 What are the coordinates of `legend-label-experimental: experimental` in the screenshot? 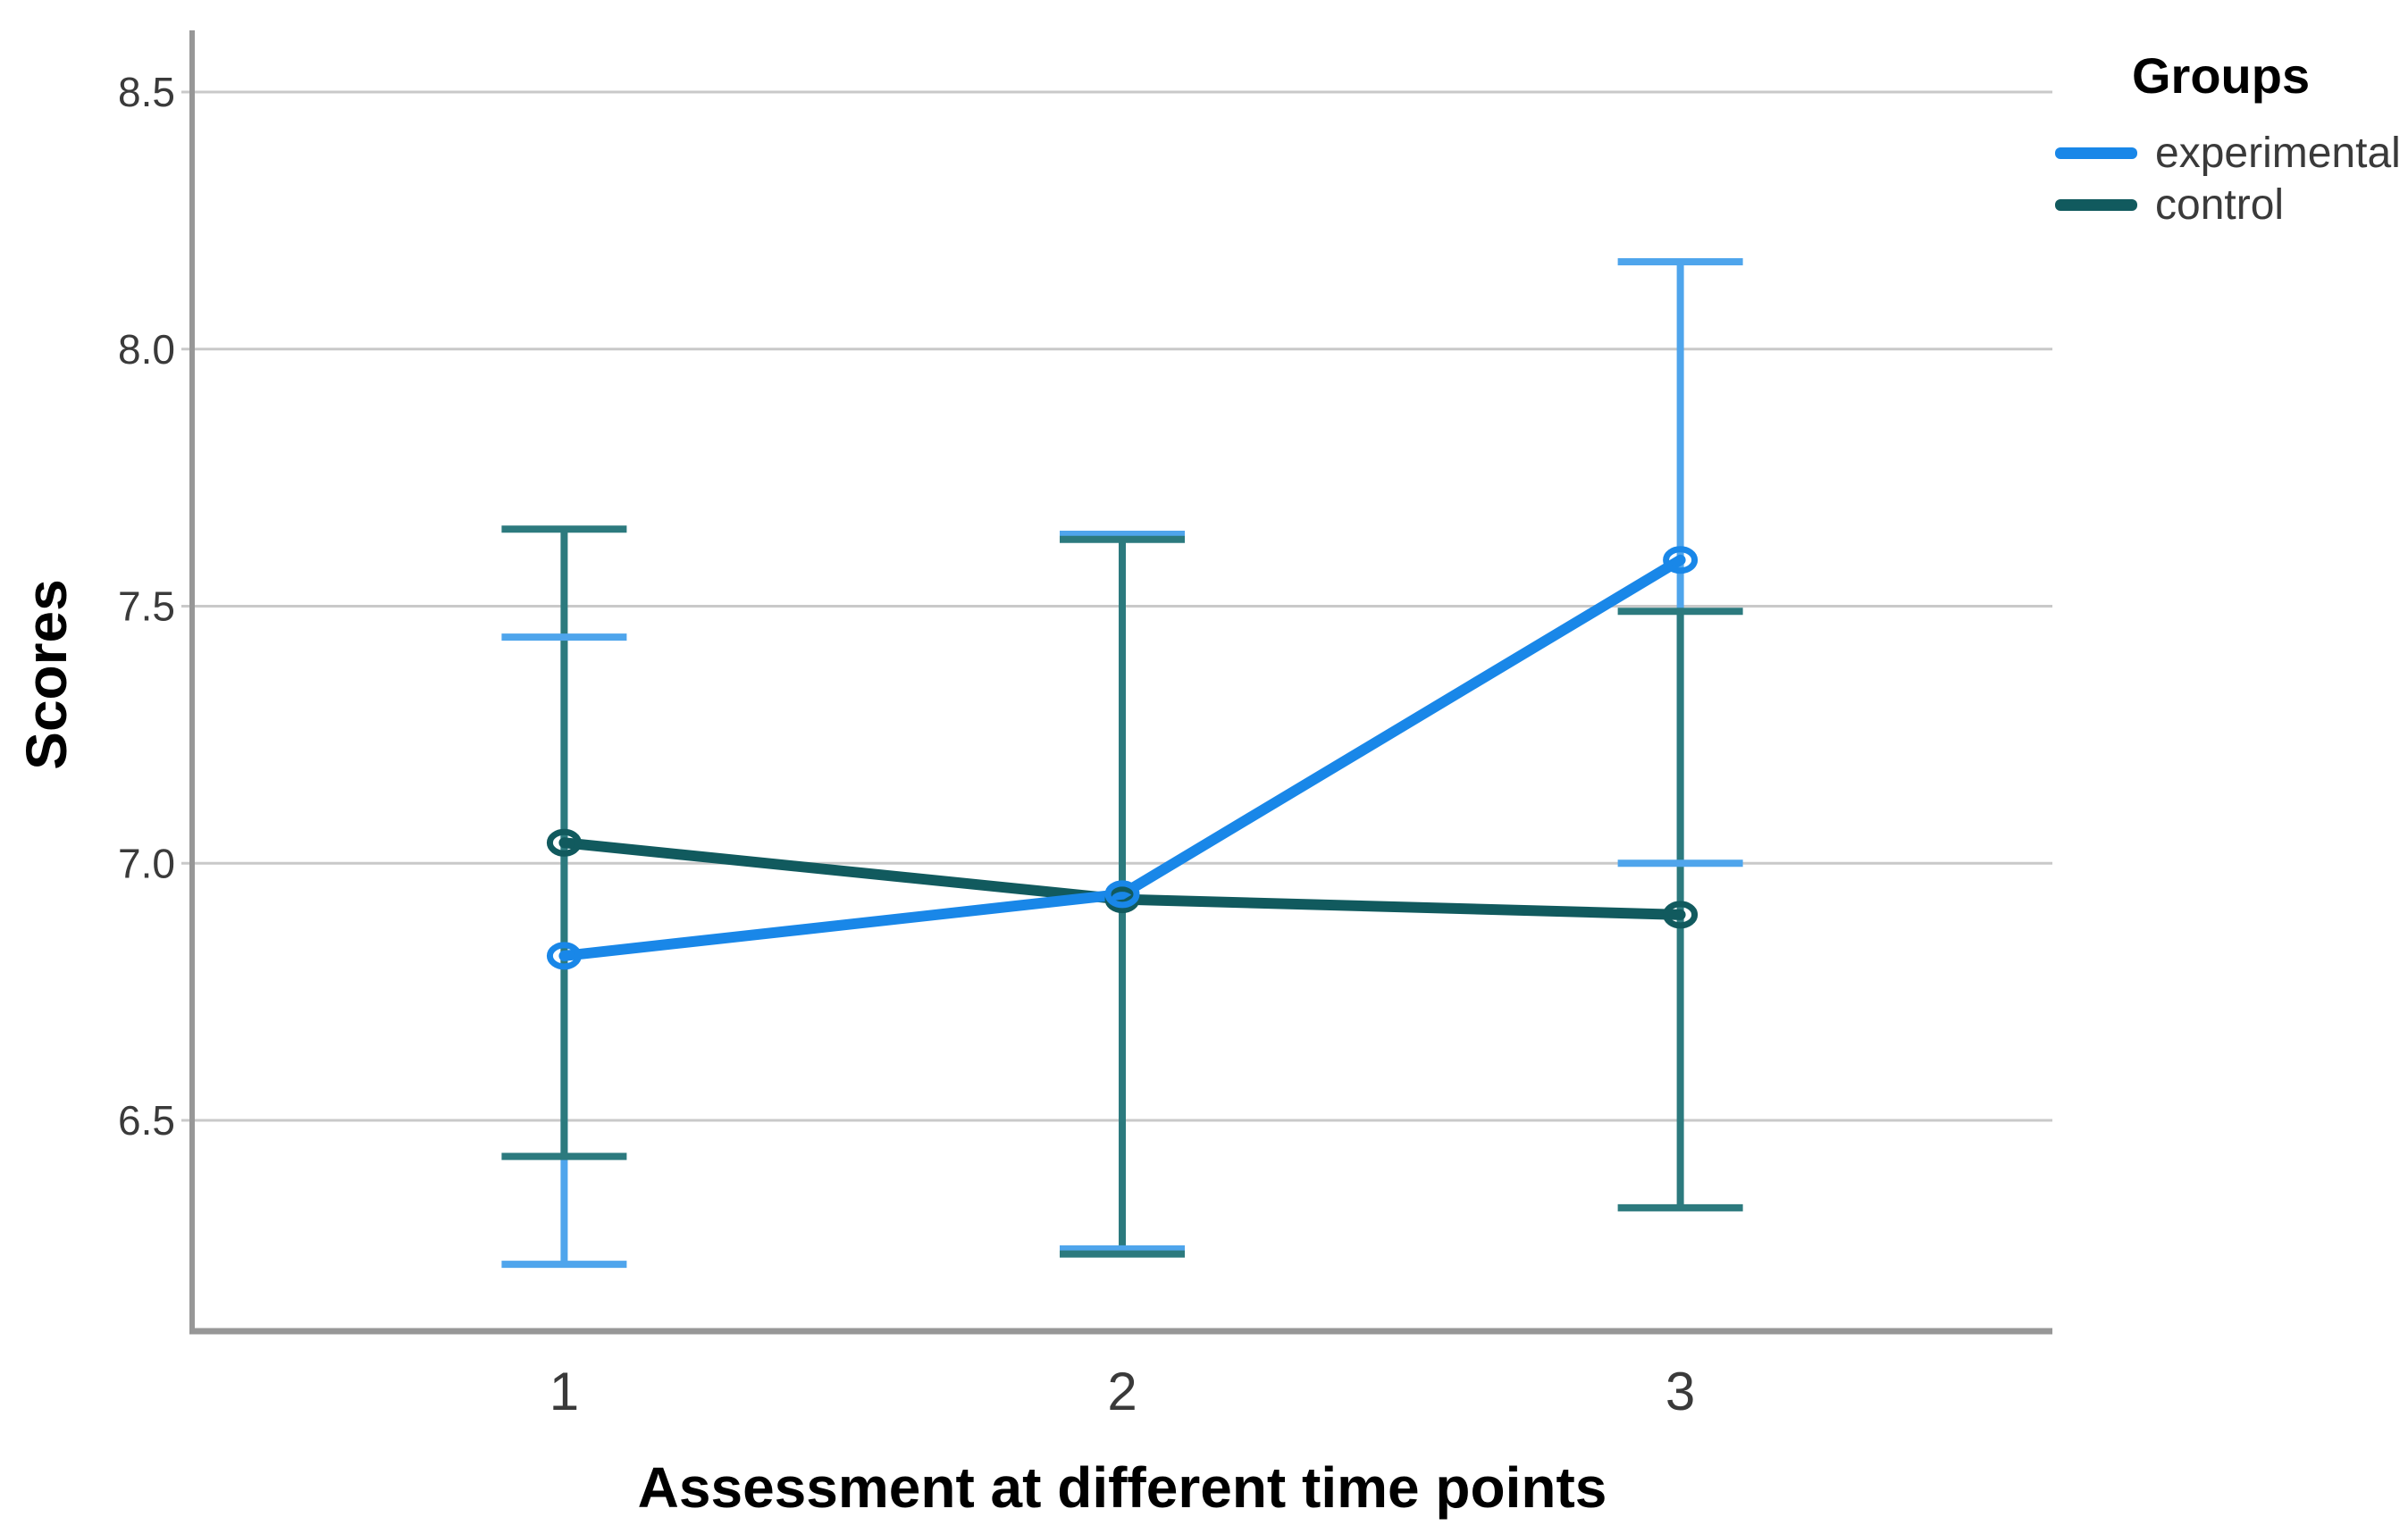 It's located at (2278, 153).